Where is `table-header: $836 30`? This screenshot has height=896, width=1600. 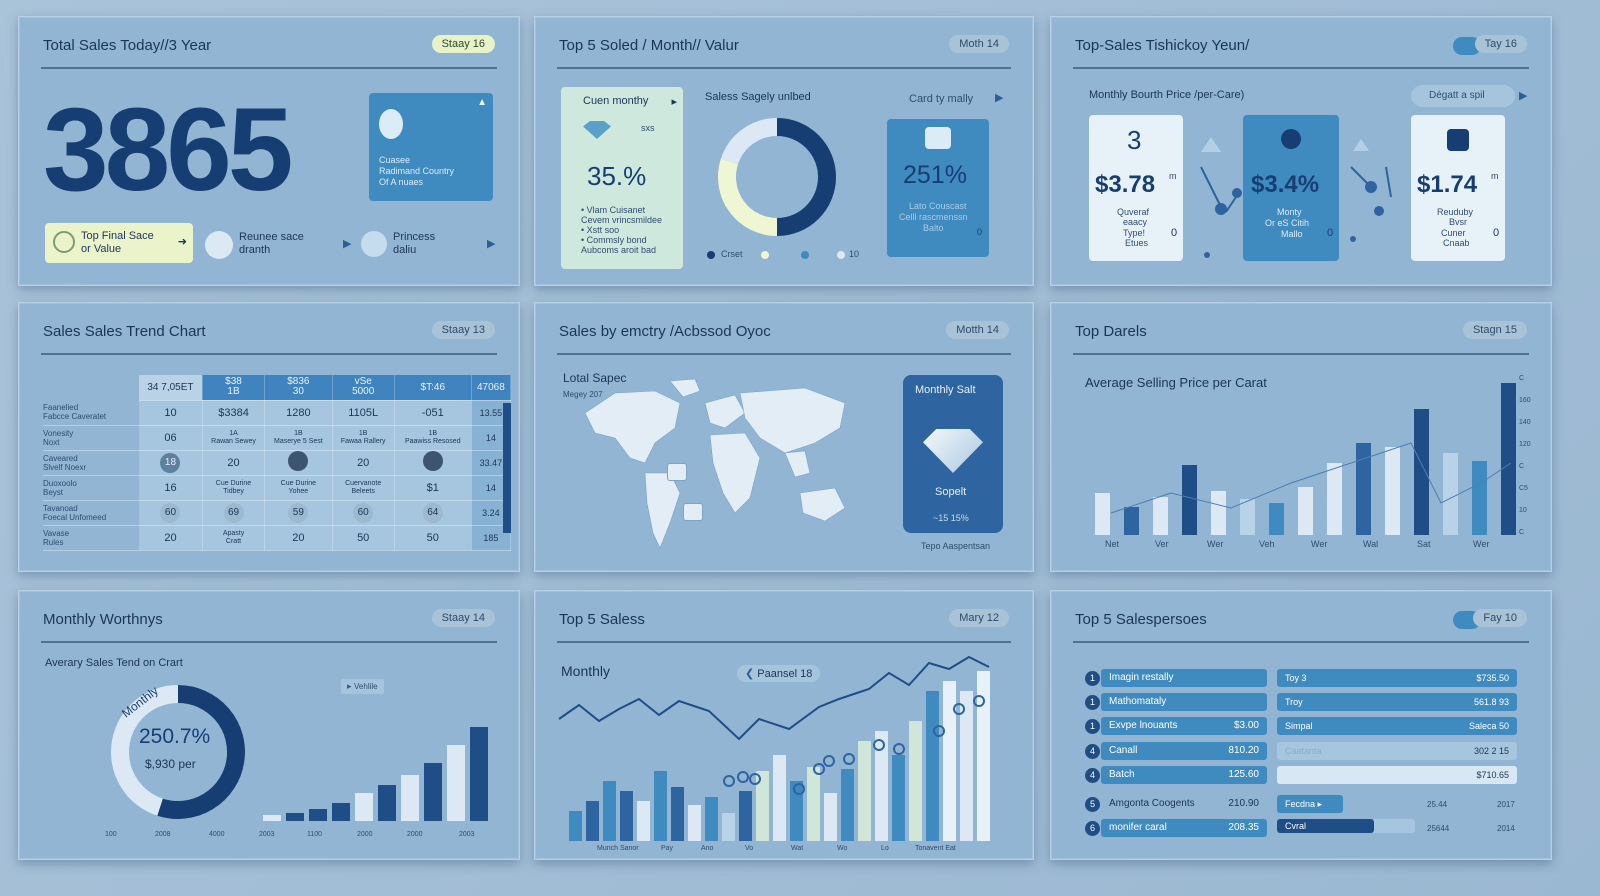 table-header: $836 30 is located at coordinates (298, 388).